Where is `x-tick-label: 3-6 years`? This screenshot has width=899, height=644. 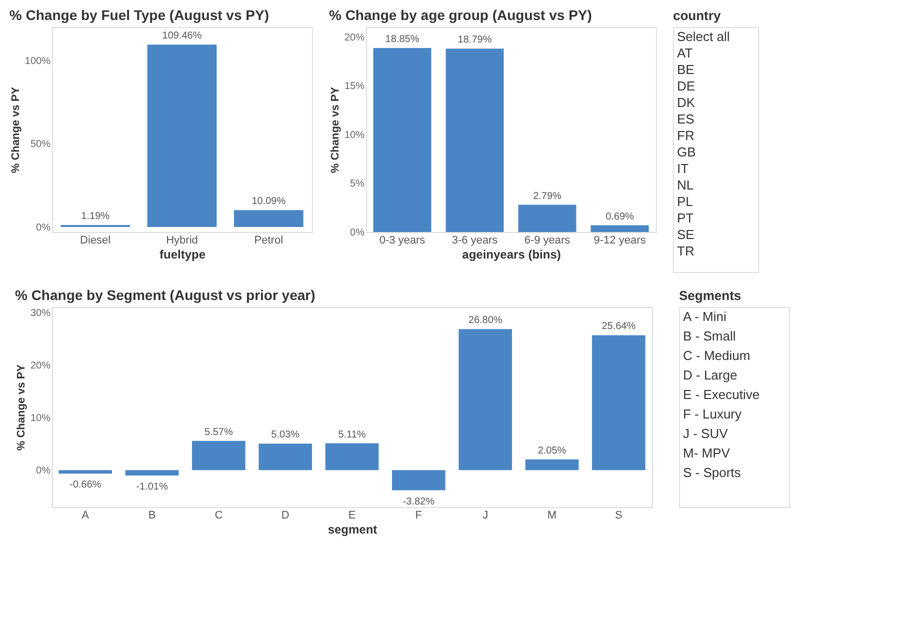 x-tick-label: 3-6 years is located at coordinates (475, 240).